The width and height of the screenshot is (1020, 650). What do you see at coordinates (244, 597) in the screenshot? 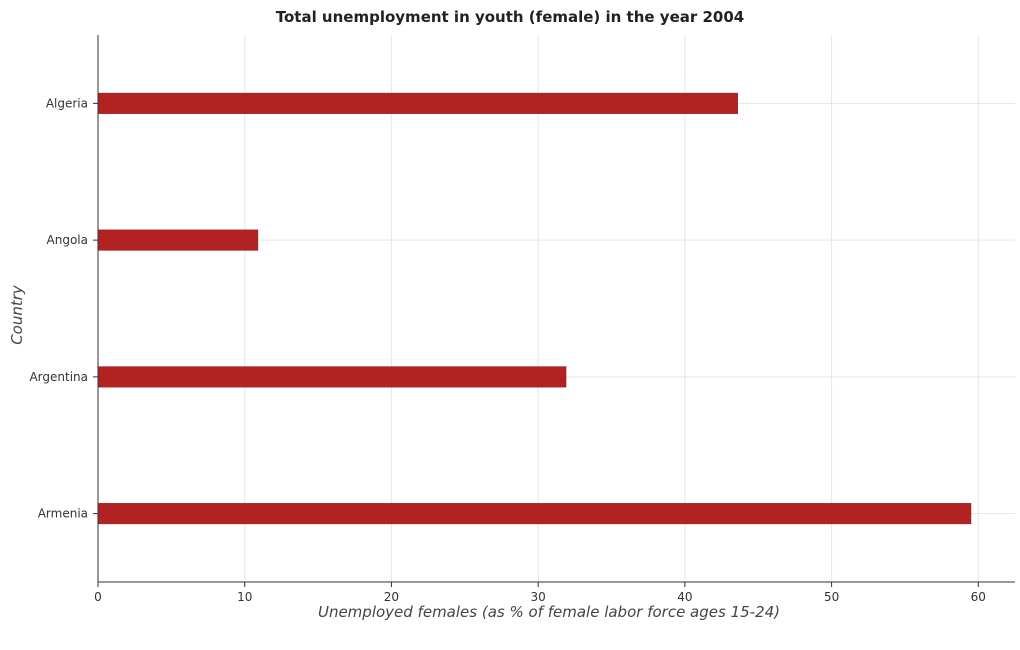
I see `x-tick-label: 10` at bounding box center [244, 597].